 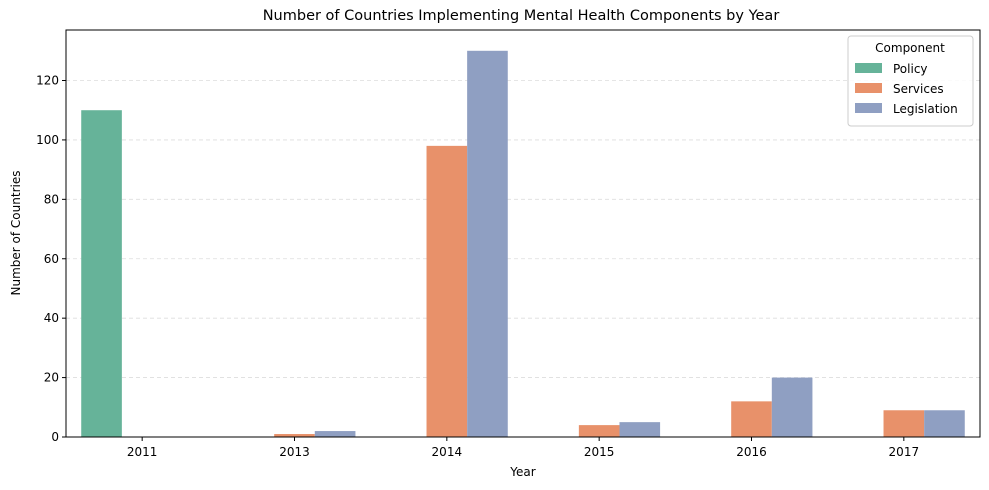 What do you see at coordinates (51, 199) in the screenshot?
I see `y-tick-label-4: 80` at bounding box center [51, 199].